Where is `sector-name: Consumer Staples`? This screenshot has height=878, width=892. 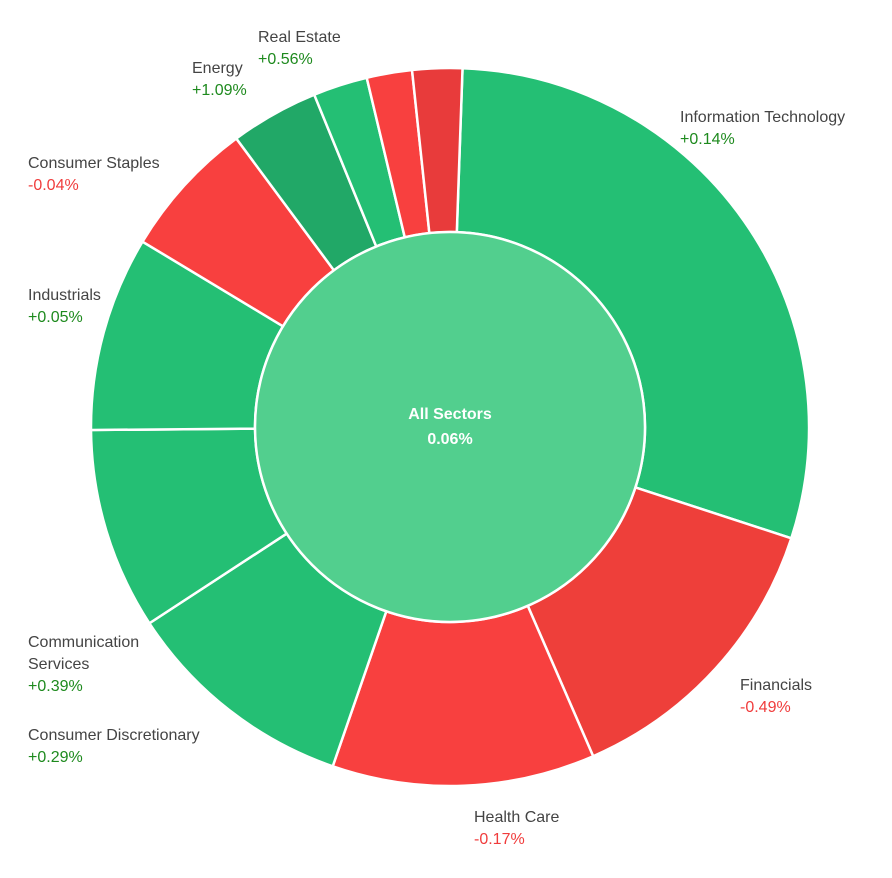 sector-name: Consumer Staples is located at coordinates (94, 163).